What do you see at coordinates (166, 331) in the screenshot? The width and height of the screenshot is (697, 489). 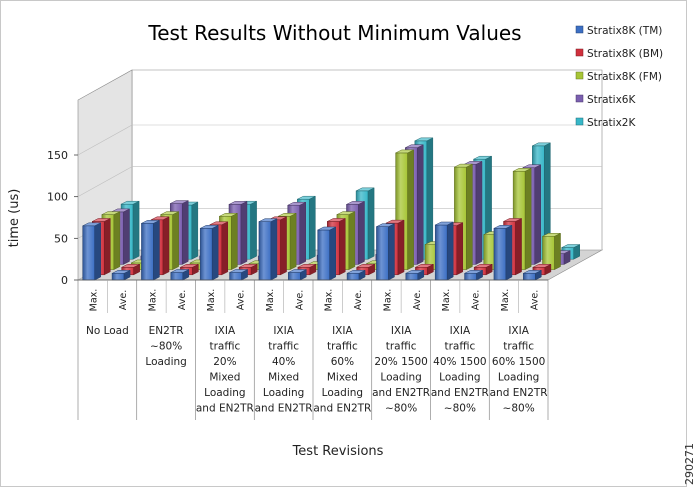 I see `x-category-label: EN2TR` at bounding box center [166, 331].